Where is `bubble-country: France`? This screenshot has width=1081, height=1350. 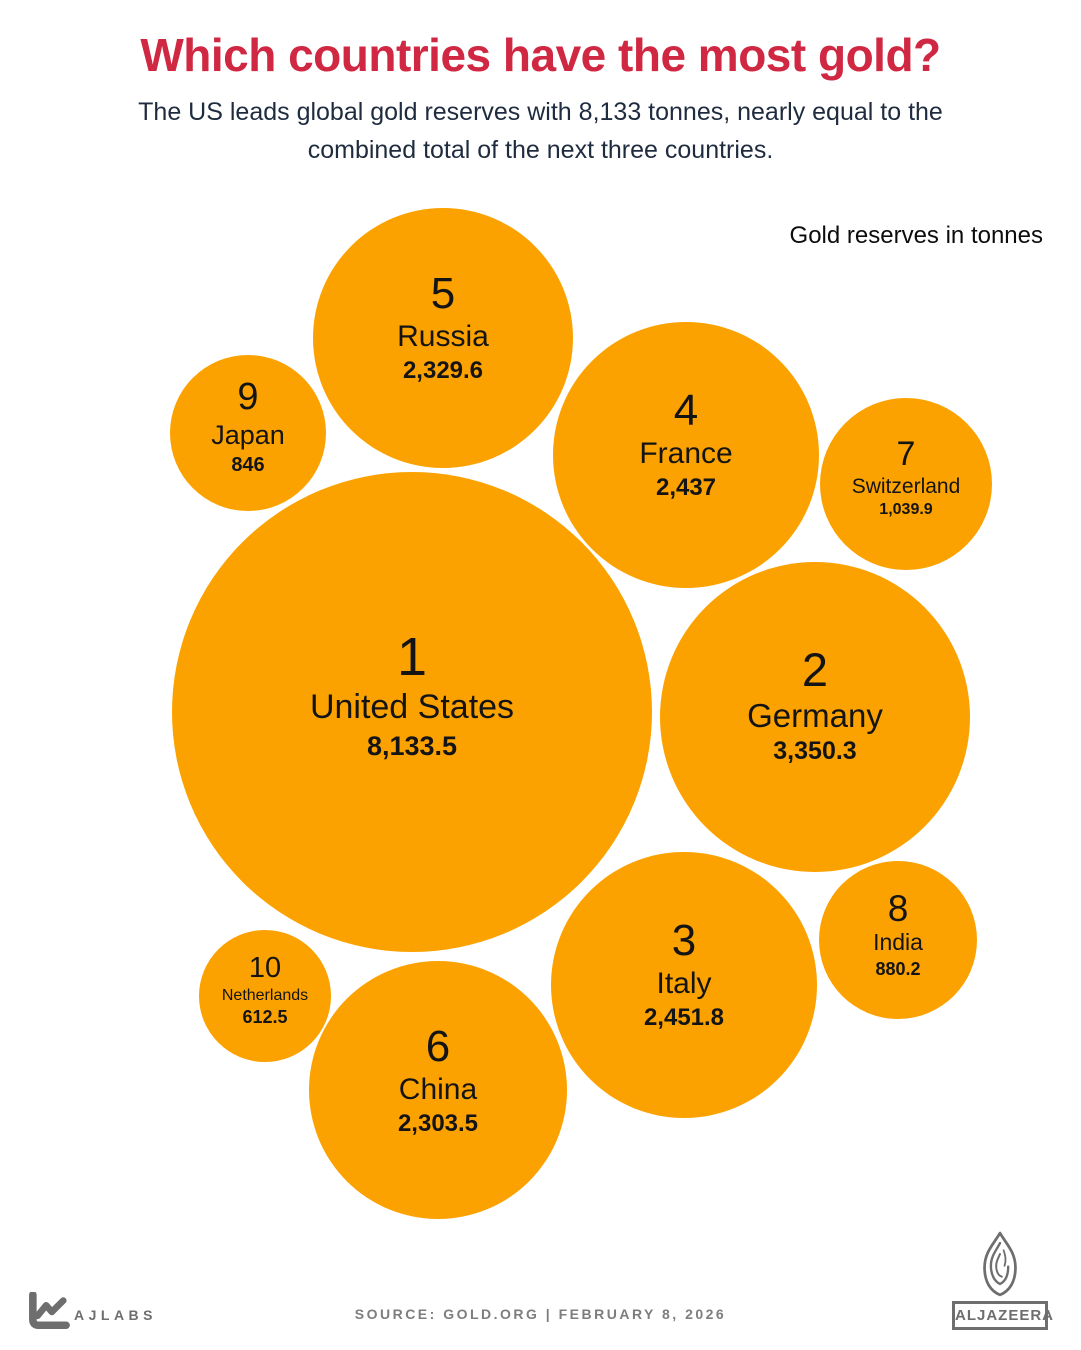
bubble-country: France is located at coordinates (686, 454).